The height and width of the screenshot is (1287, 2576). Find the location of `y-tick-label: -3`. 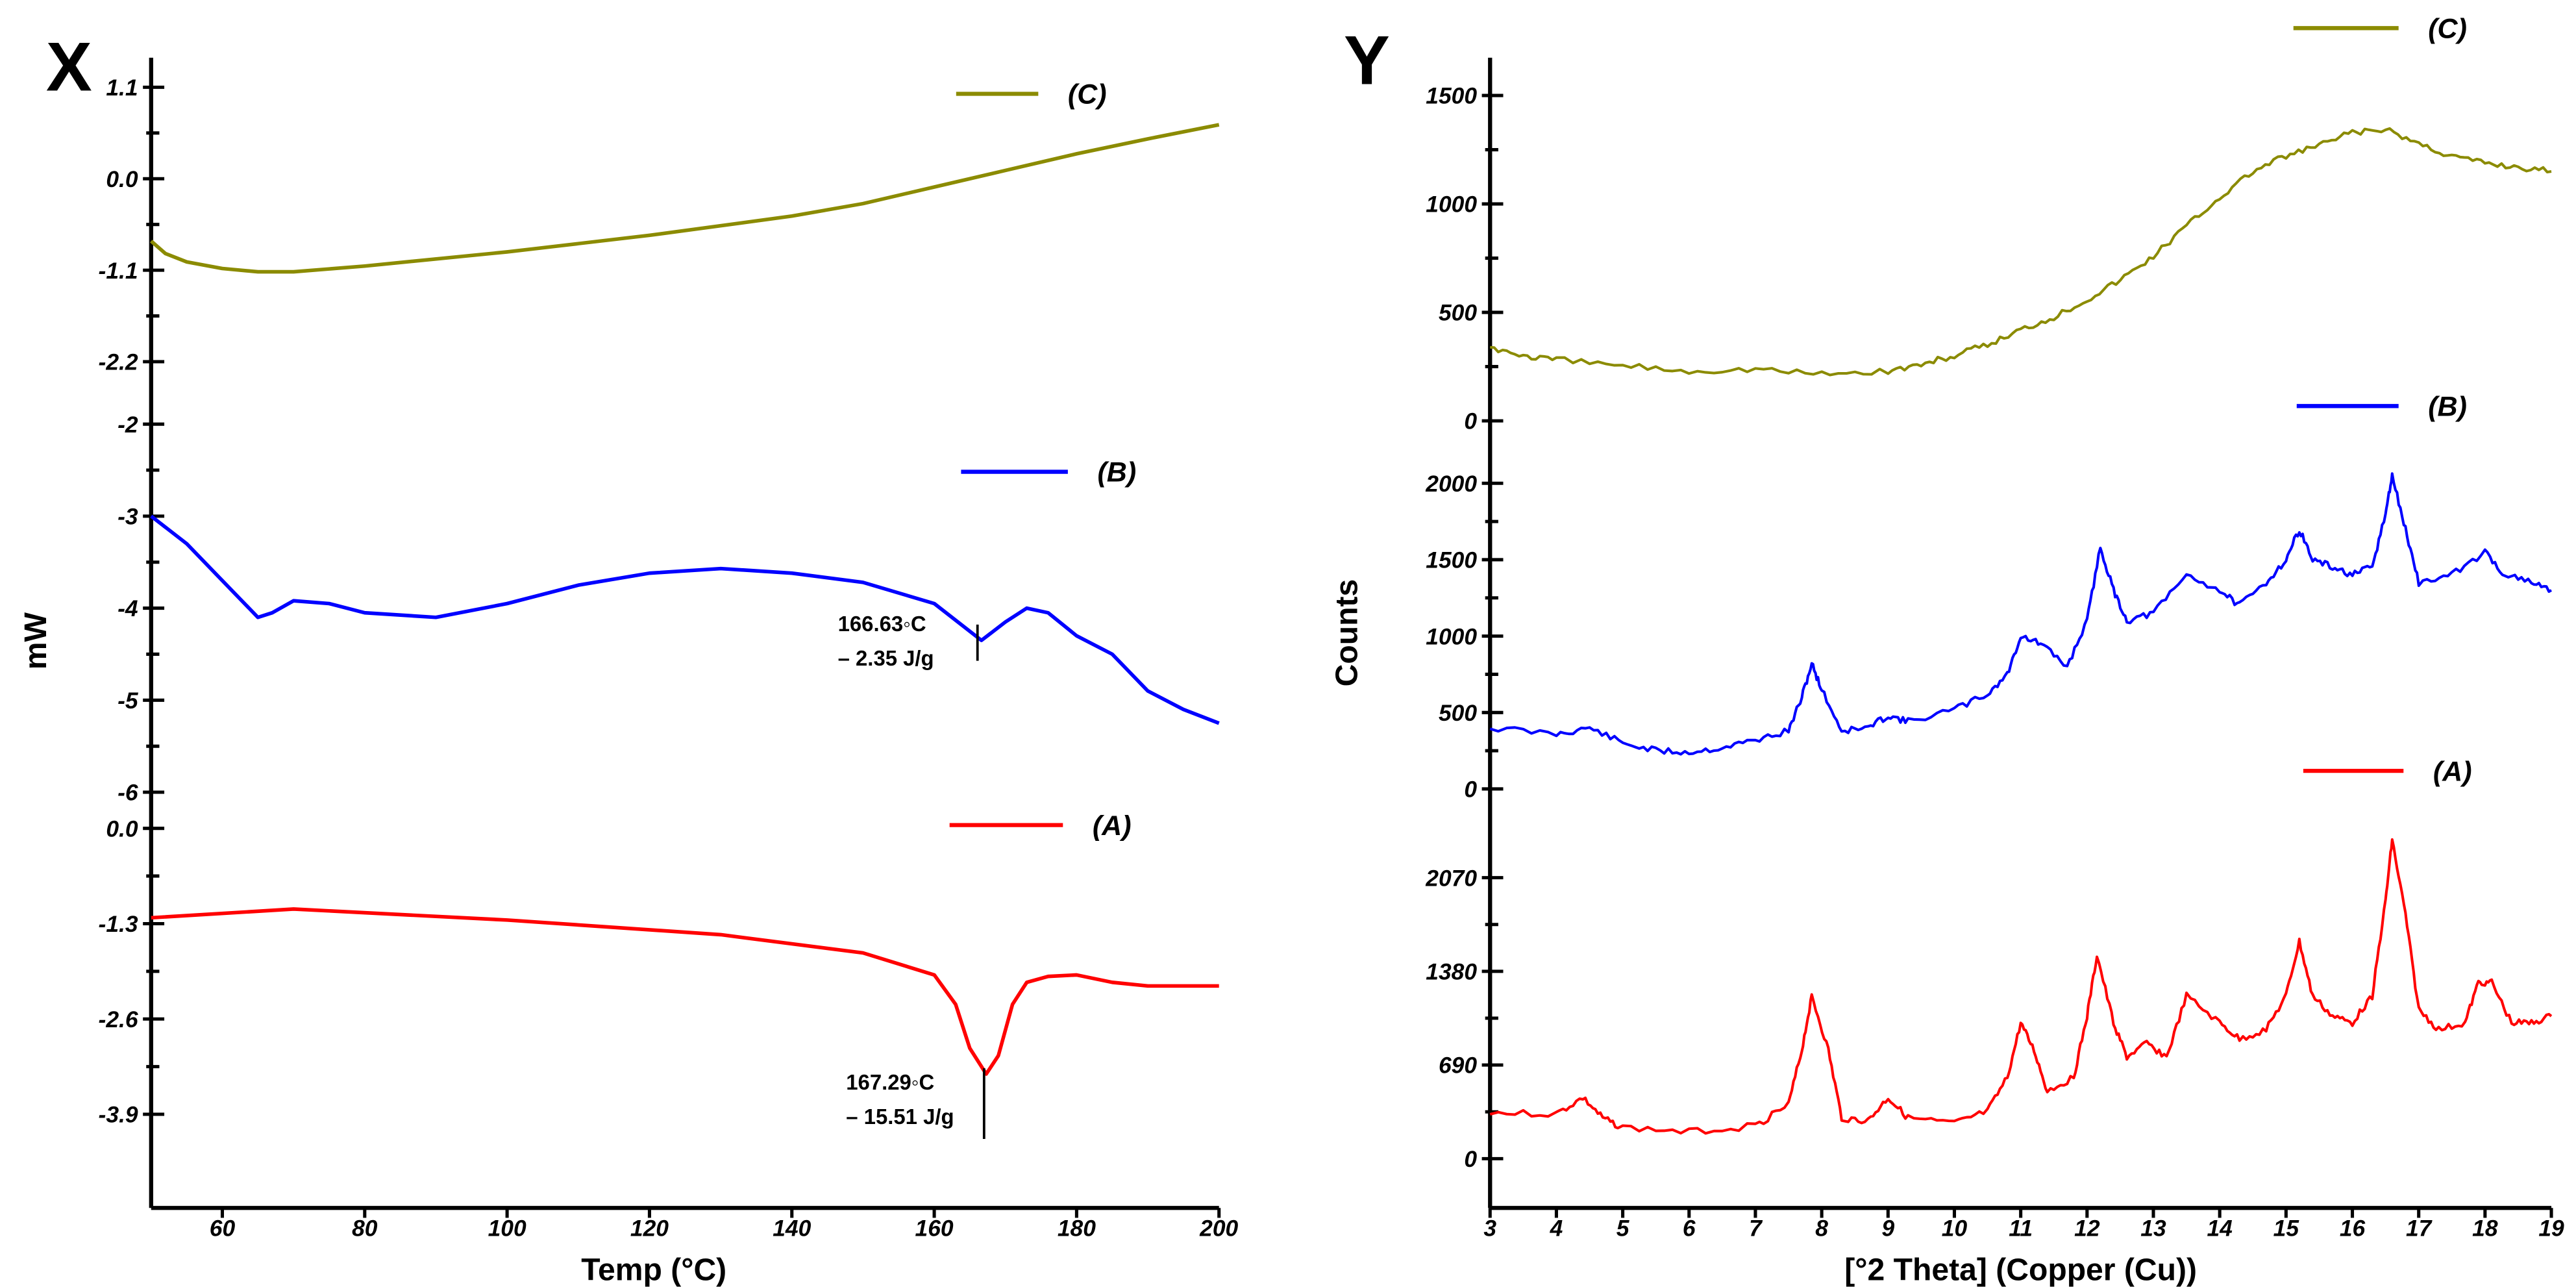

y-tick-label: -3 is located at coordinates (128, 517).